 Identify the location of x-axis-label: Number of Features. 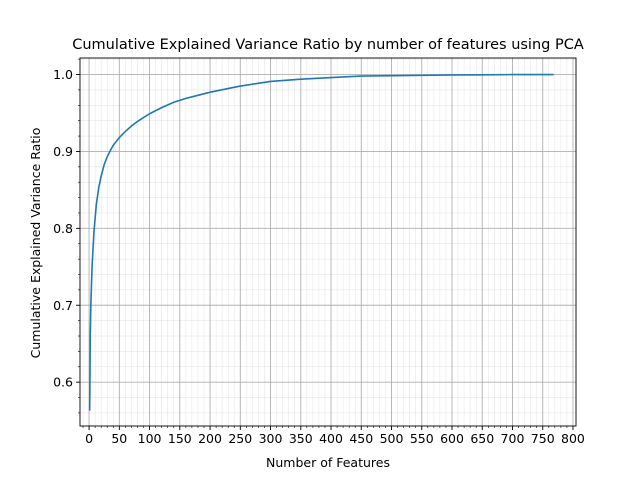
(328, 462).